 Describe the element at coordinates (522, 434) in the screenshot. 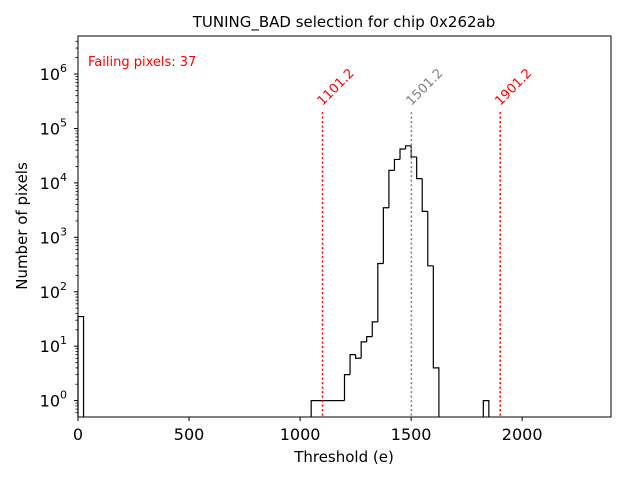

I see `x-tick-label: 2000` at that location.